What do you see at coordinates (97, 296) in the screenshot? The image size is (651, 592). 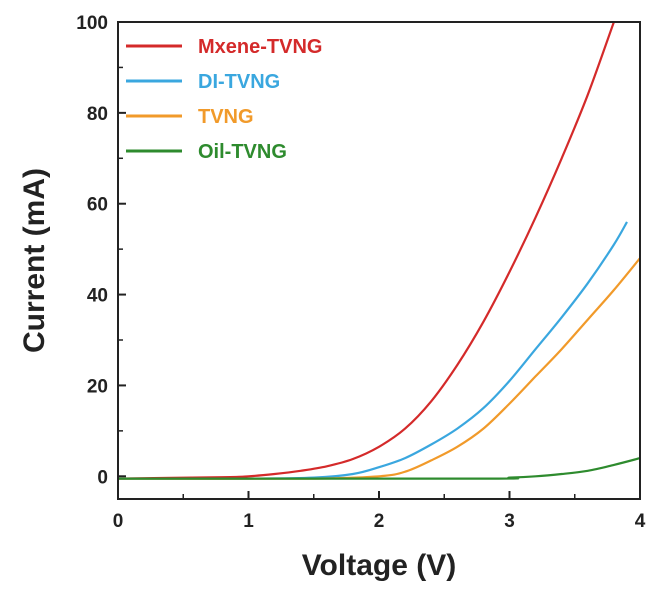 I see `y-tick-label: 40` at bounding box center [97, 296].